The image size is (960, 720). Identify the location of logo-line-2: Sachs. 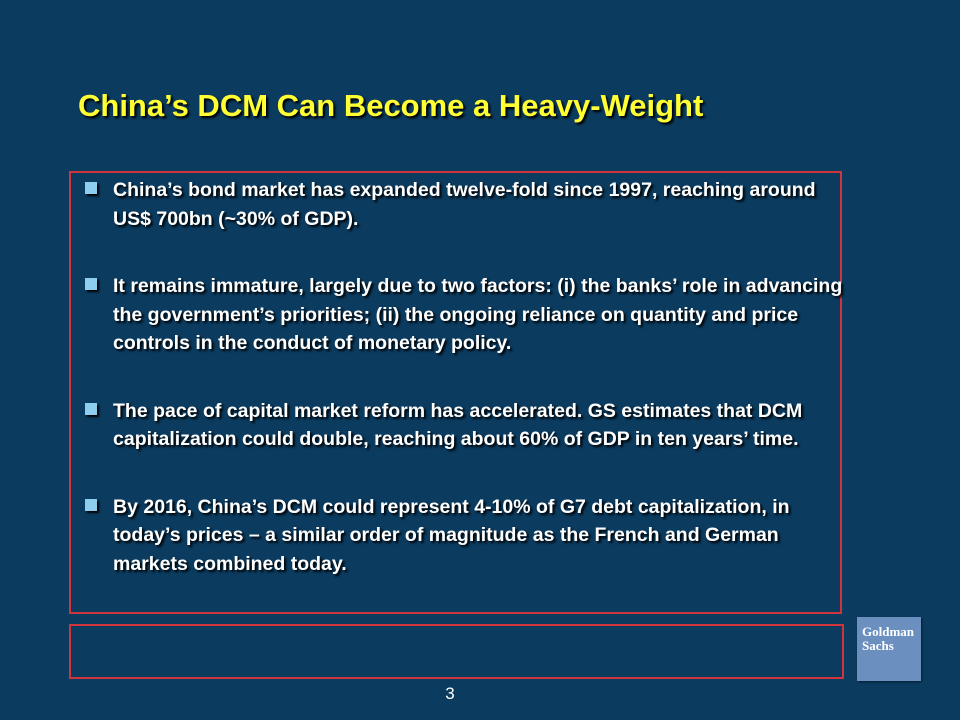
(878, 645).